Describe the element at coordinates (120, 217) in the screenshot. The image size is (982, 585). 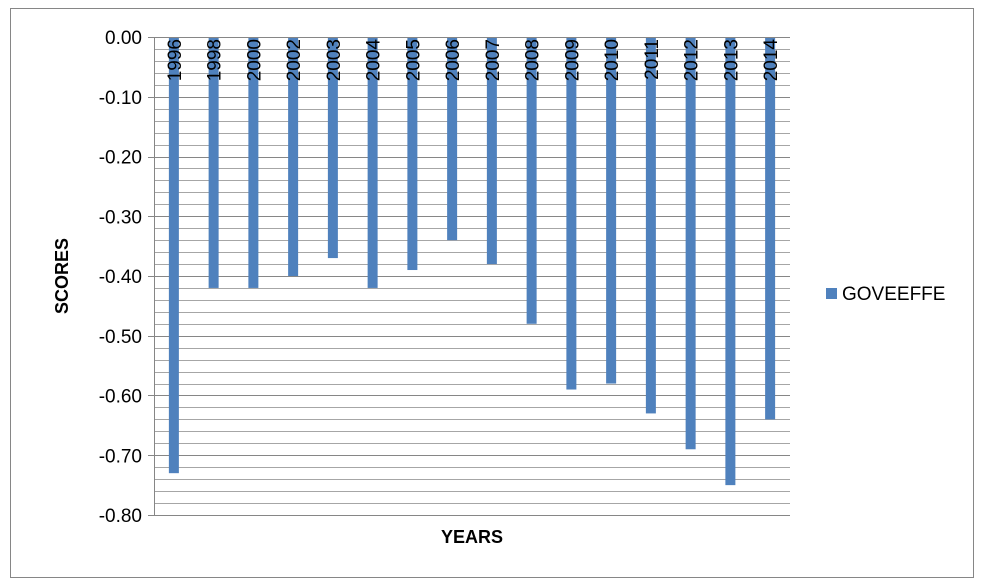
I see `y-tick-label: -0.30` at that location.